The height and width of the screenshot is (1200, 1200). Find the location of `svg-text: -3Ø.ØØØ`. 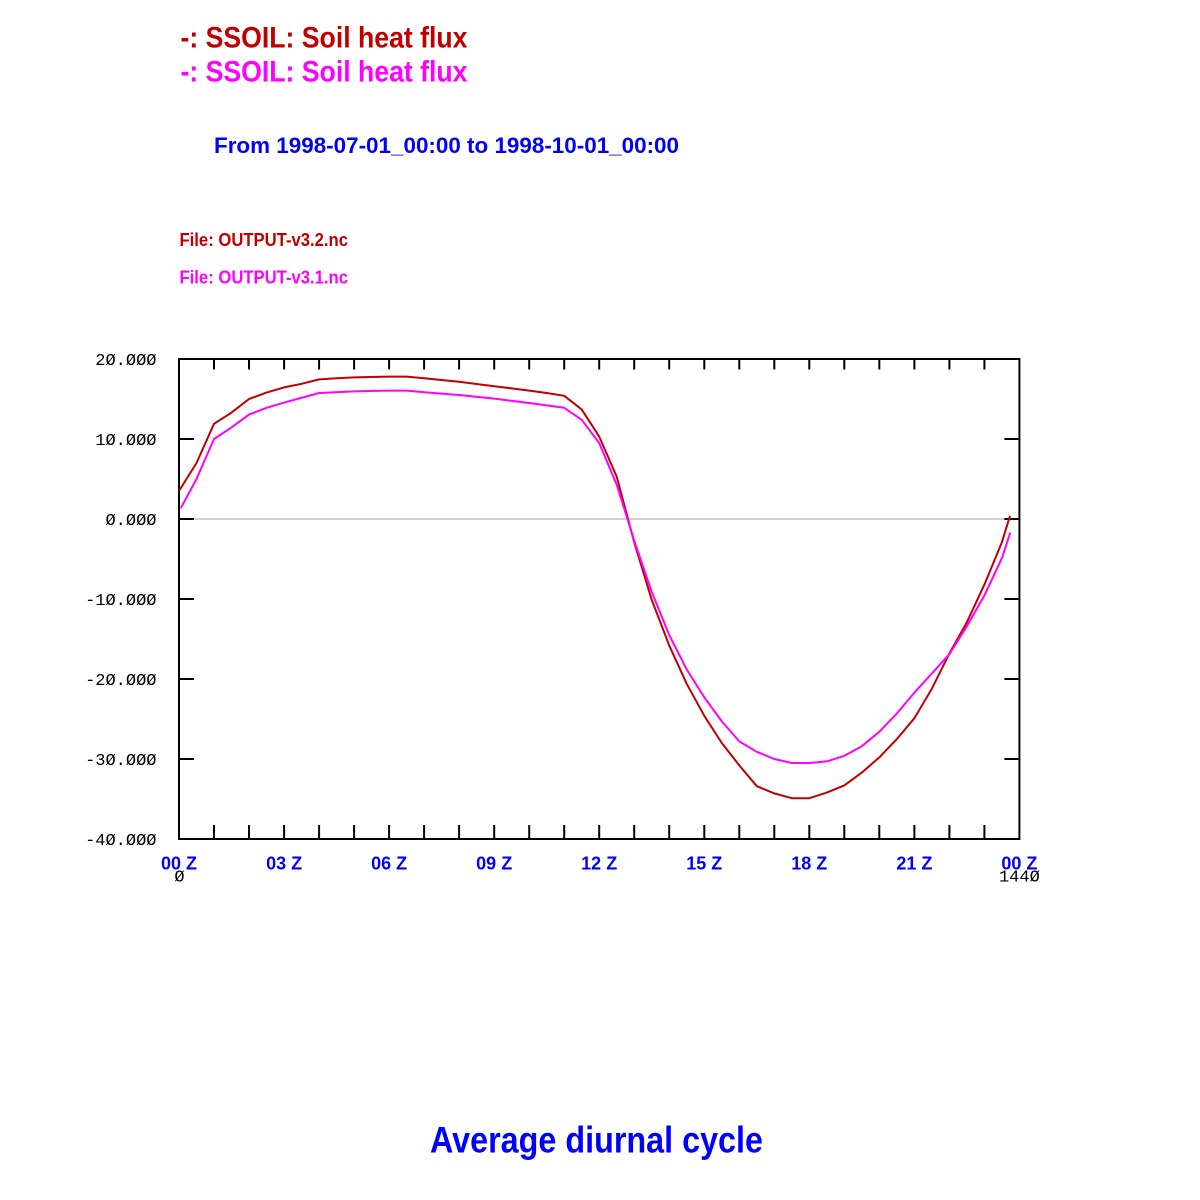

svg-text: -3Ø.ØØØ is located at coordinates (120, 761).